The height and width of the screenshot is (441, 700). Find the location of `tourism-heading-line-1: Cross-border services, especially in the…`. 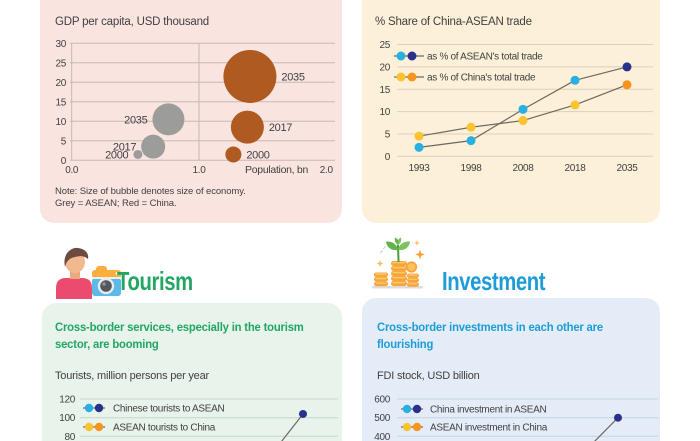

tourism-heading-line-1: Cross-border services, especially in the… is located at coordinates (179, 327).